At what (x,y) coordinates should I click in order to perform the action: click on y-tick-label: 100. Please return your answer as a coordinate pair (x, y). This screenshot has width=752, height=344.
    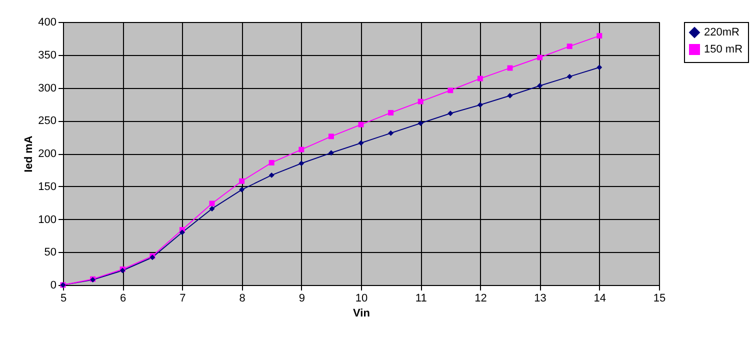
    Looking at the image, I should click on (47, 220).